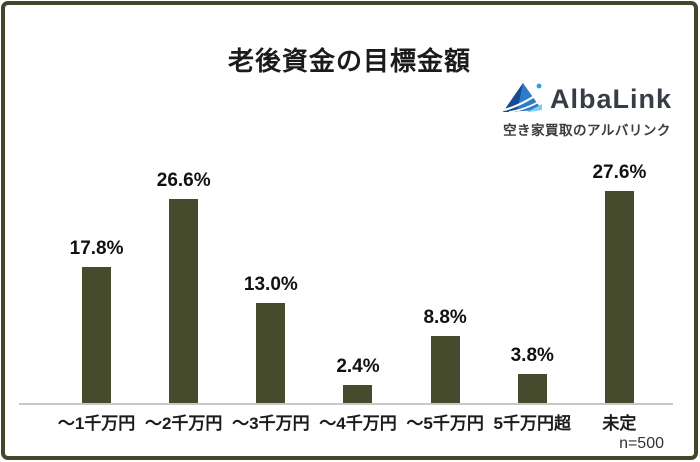 This screenshot has height=462, width=700. Describe the element at coordinates (532, 355) in the screenshot. I see `value-label: 3.8%` at that location.